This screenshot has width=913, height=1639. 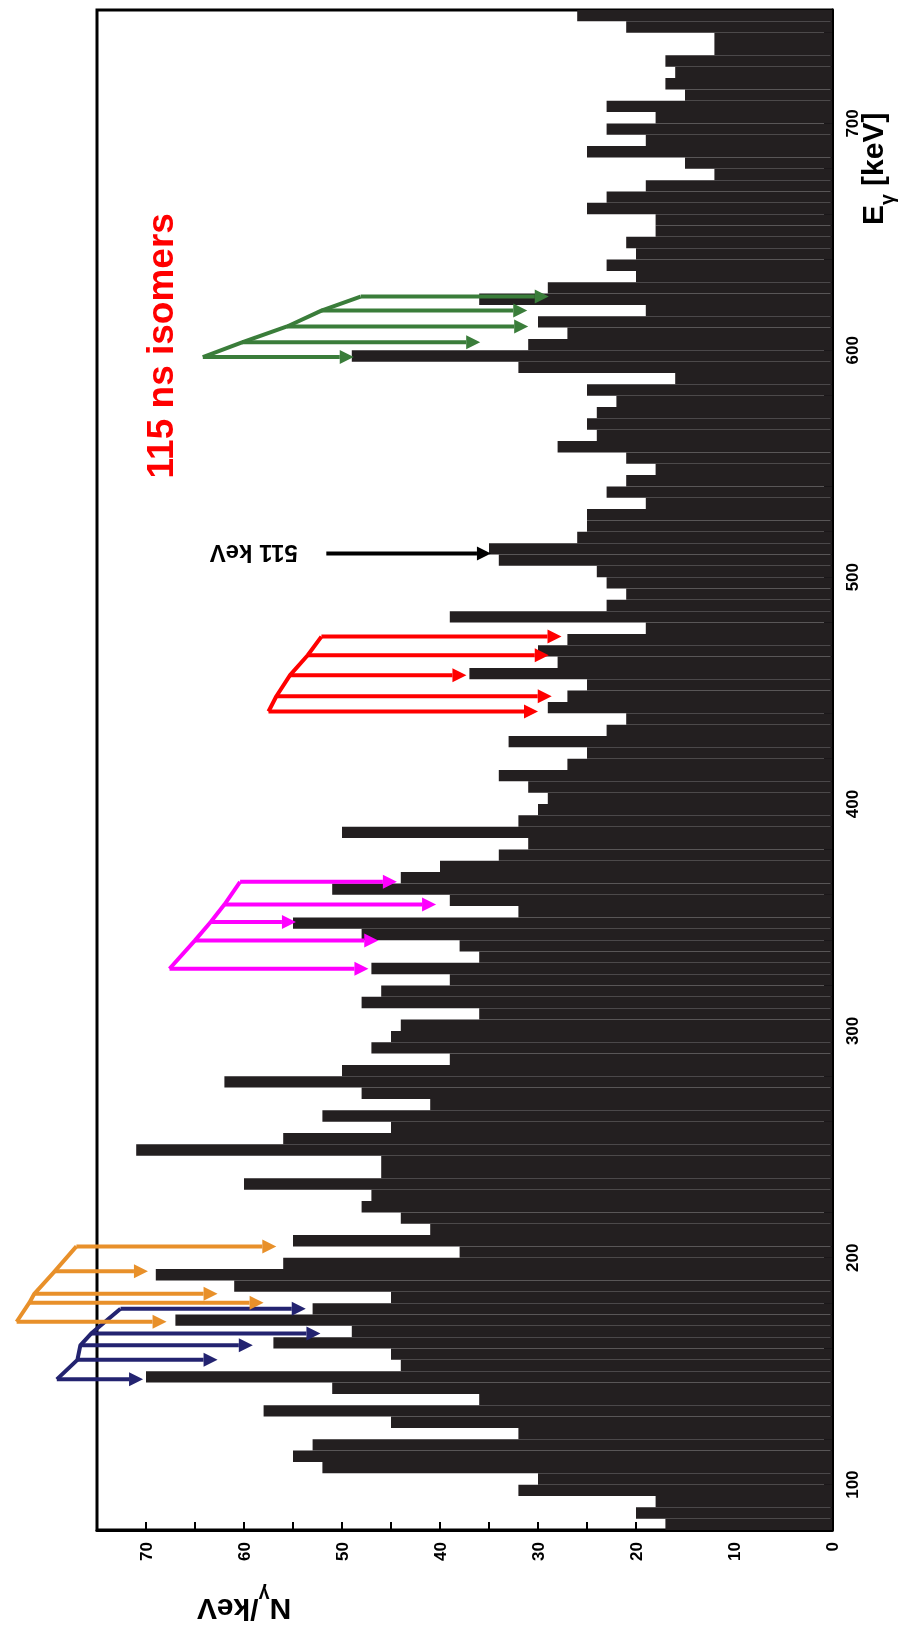 I want to click on x-tick-label: 50, so click(x=342, y=1551).